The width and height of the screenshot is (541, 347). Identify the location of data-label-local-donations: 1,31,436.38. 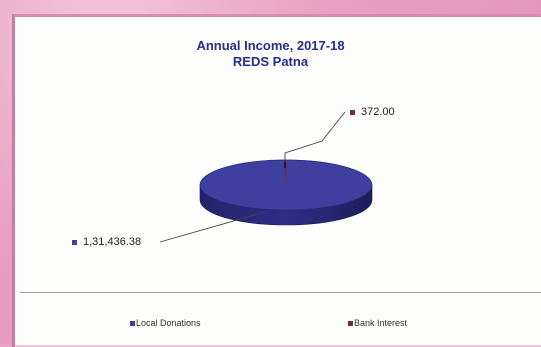
(106, 242).